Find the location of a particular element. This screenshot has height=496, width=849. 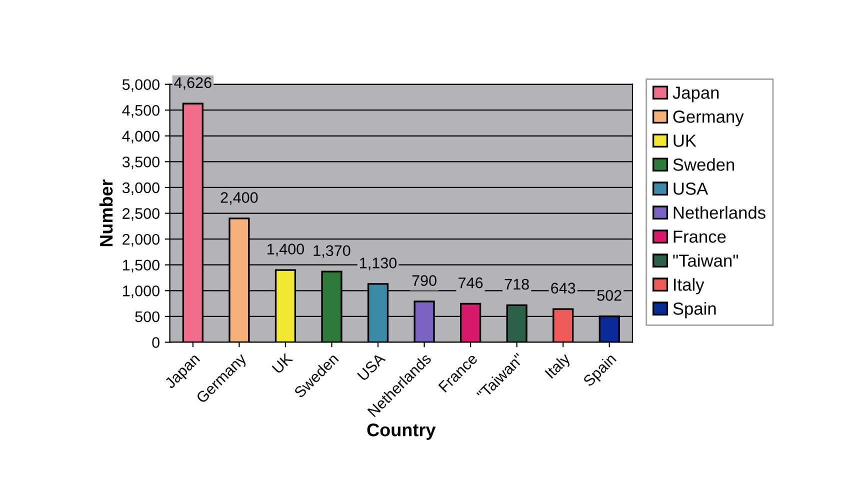

legend-label: Germany is located at coordinates (708, 118).